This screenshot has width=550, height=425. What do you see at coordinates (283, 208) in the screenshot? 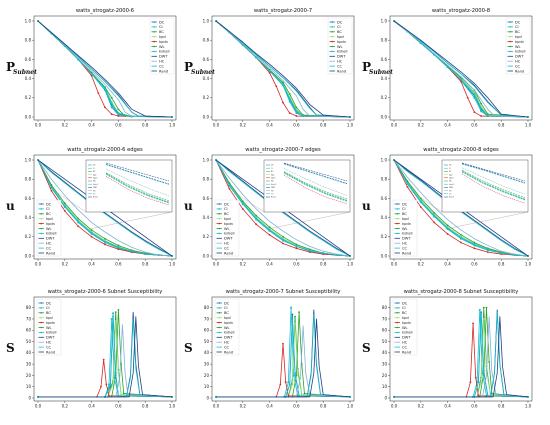
I see `series-line-cc` at bounding box center [283, 208].